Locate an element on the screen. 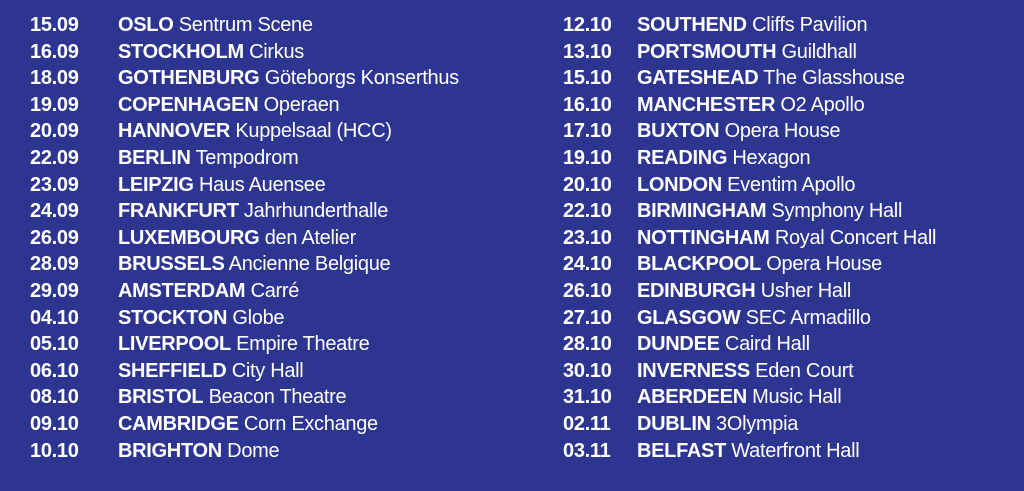  date: 17.10 is located at coordinates (587, 131).